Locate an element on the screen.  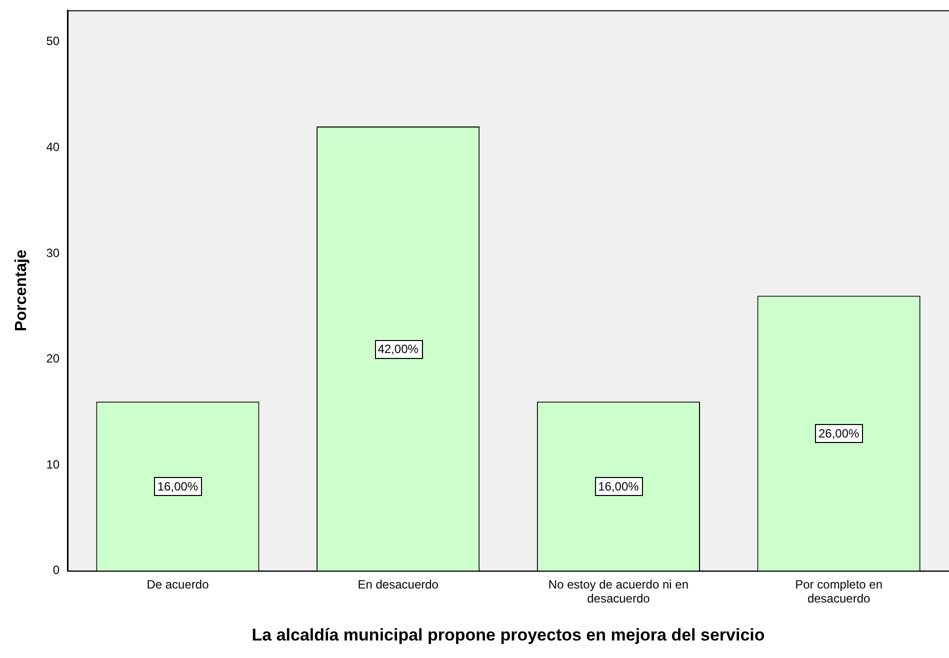
x-tick-label: No estoy de acuerdo ni en desacuerdo is located at coordinates (618, 591).